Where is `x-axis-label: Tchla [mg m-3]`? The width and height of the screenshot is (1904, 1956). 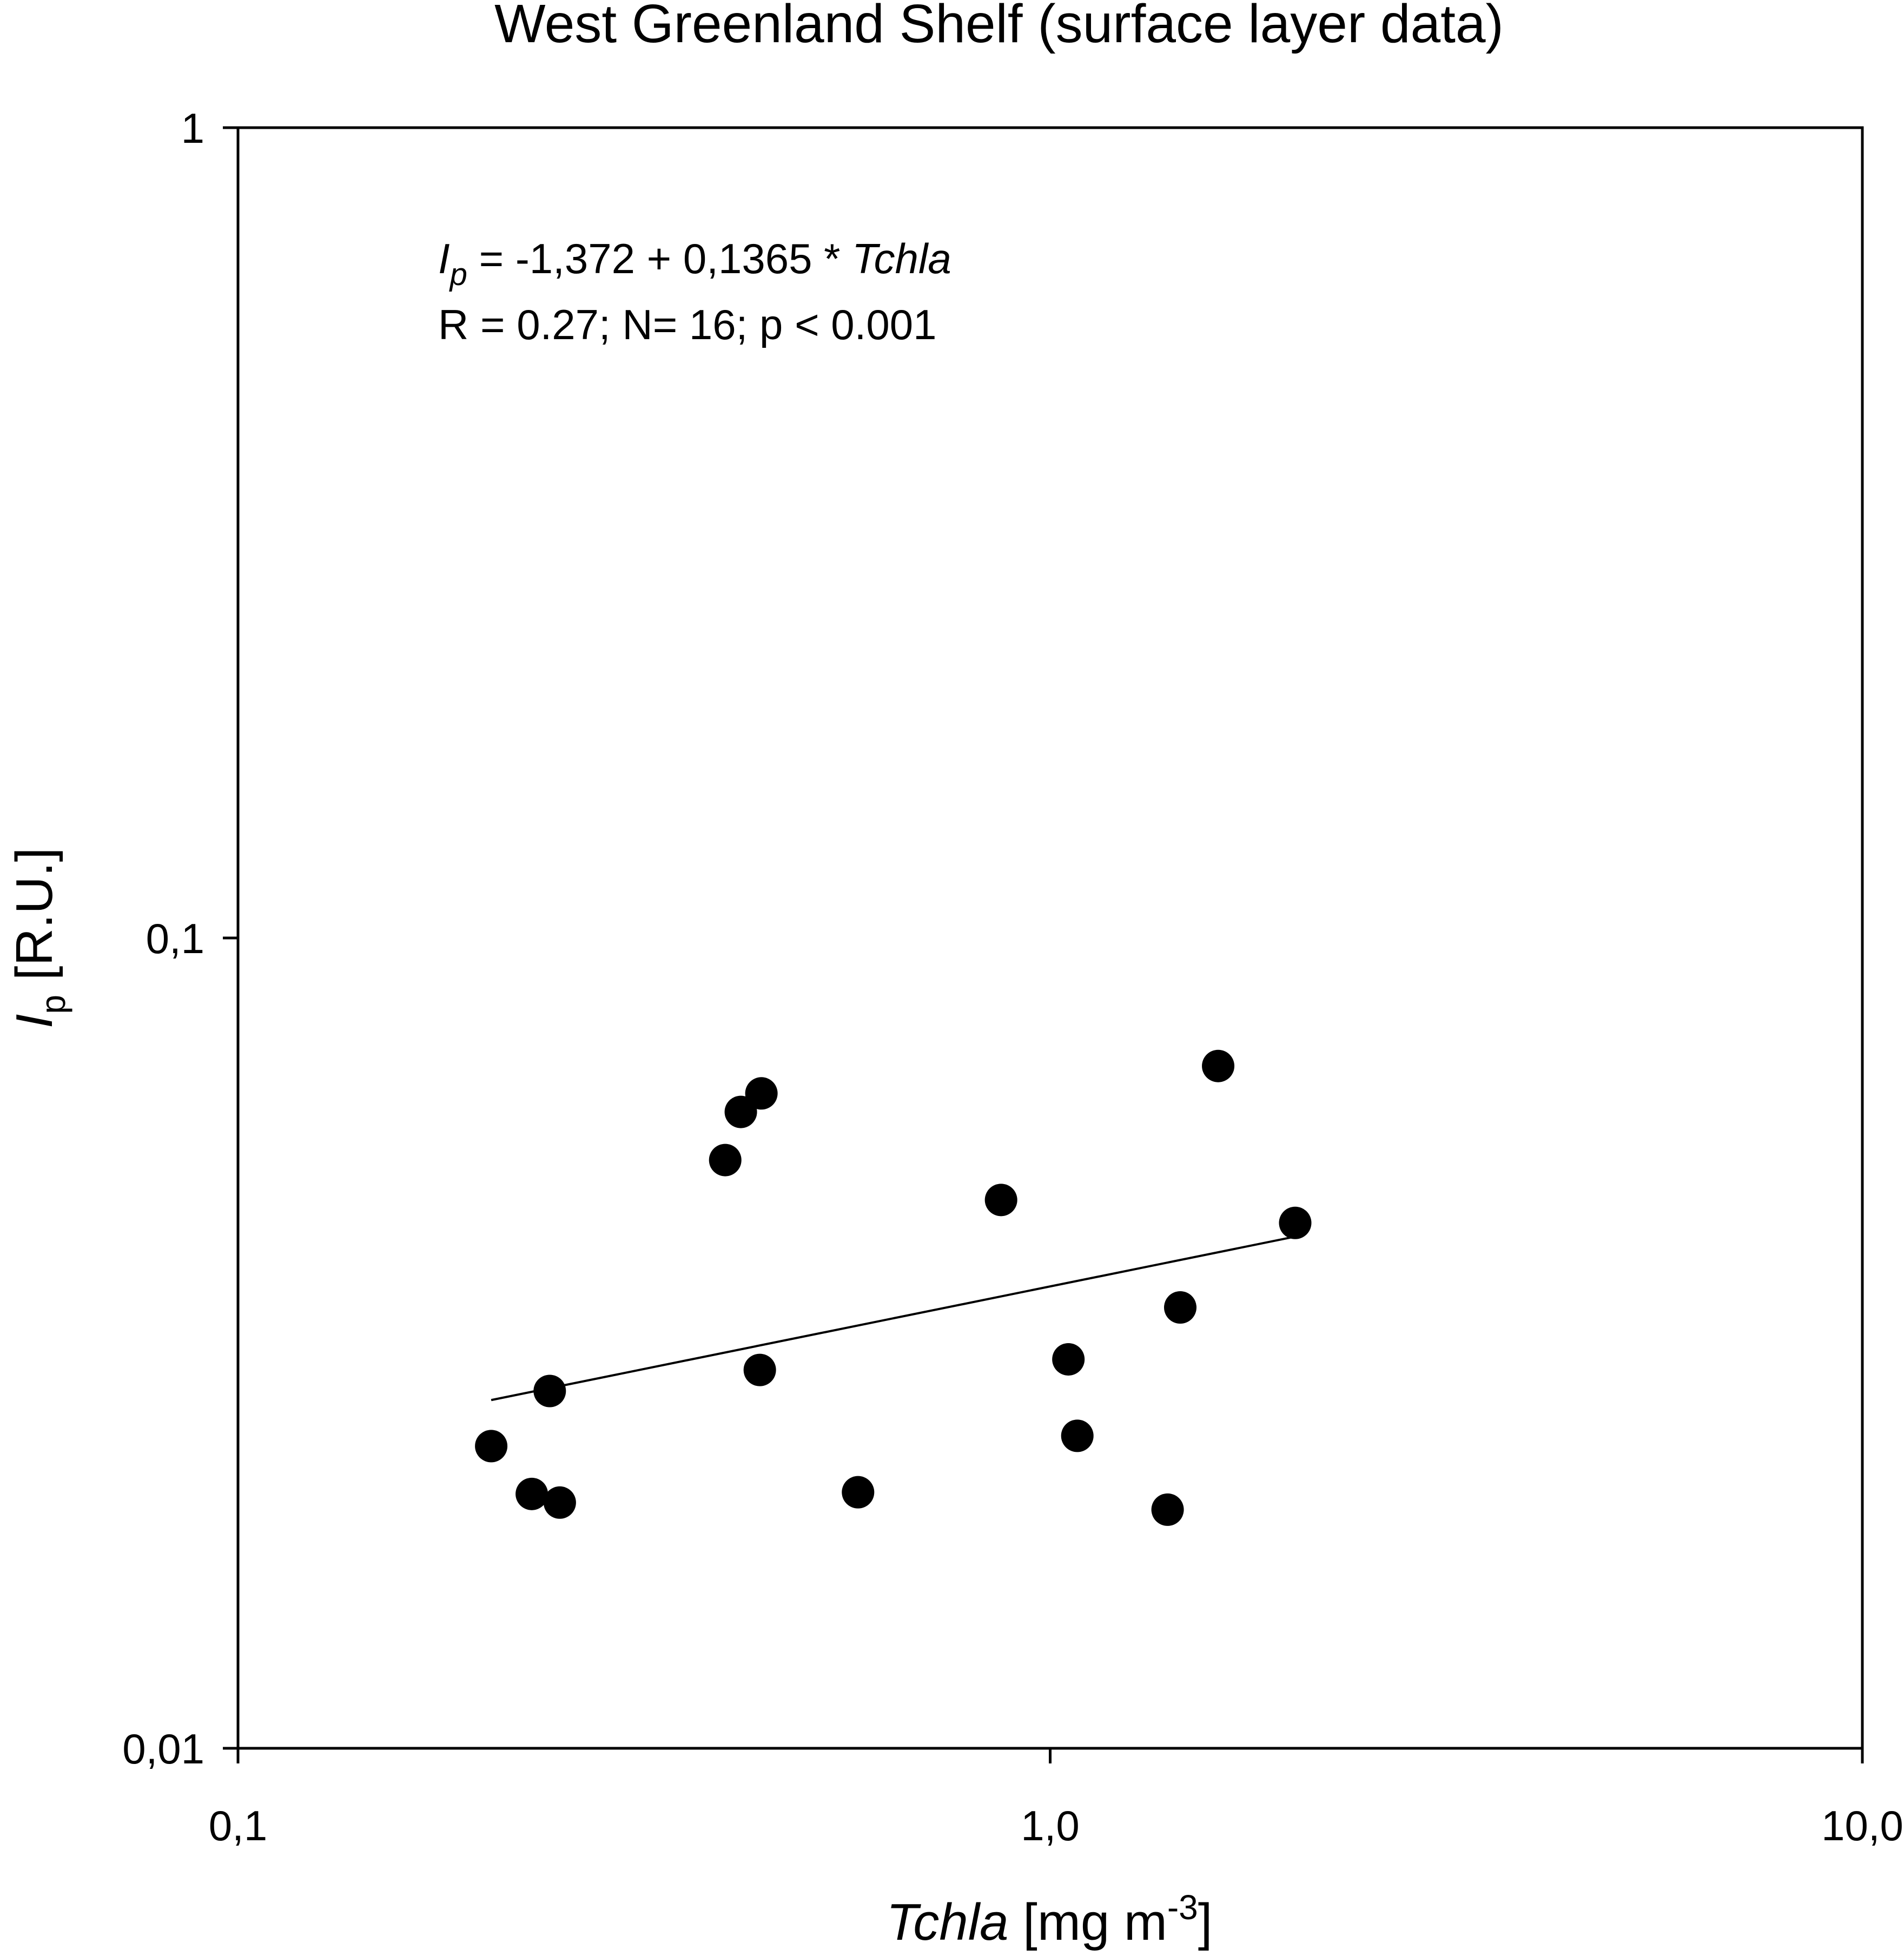 x-axis-label: Tchla [mg m-3] is located at coordinates (1050, 1919).